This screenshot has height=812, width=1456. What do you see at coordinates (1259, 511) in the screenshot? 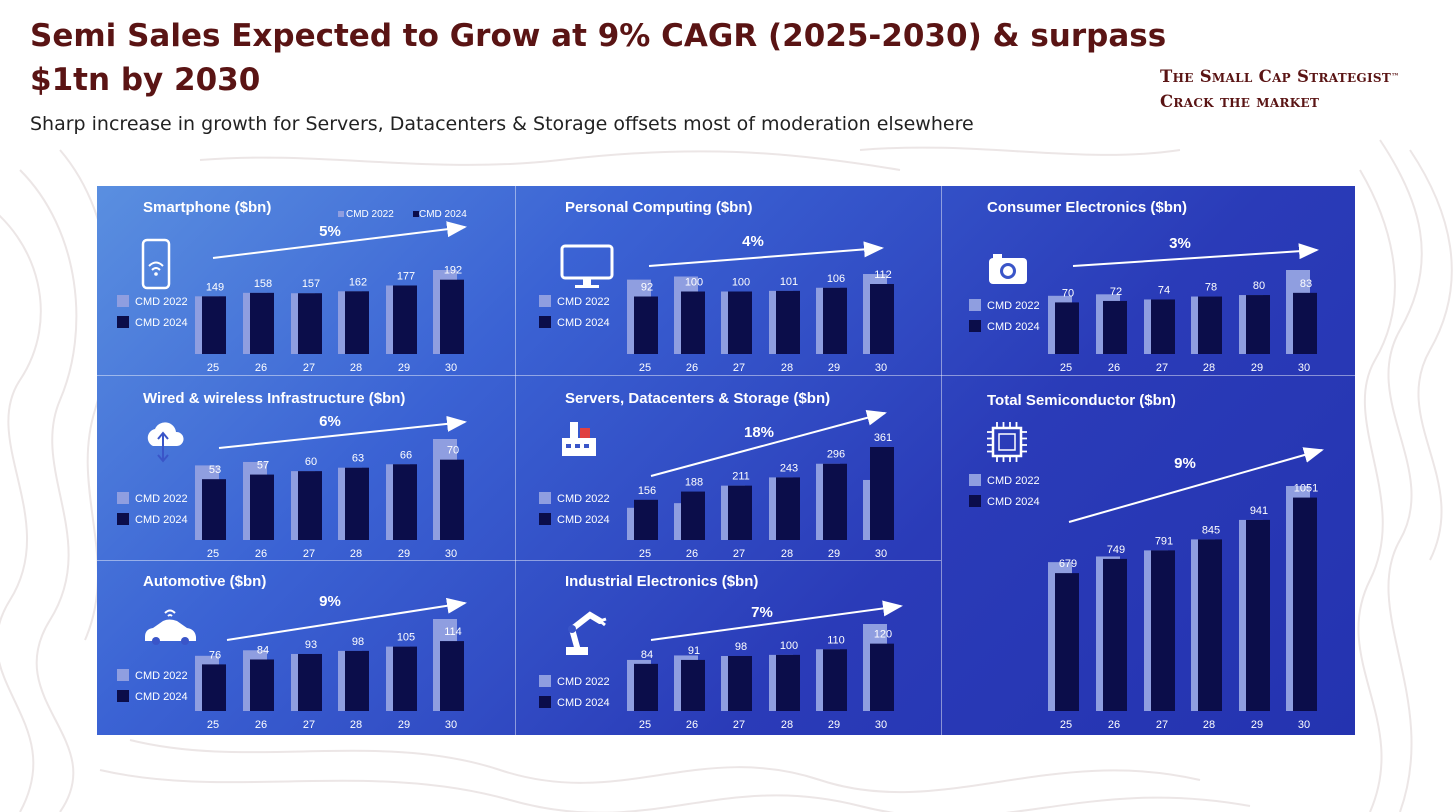
I see `data-label: 941` at bounding box center [1259, 511].